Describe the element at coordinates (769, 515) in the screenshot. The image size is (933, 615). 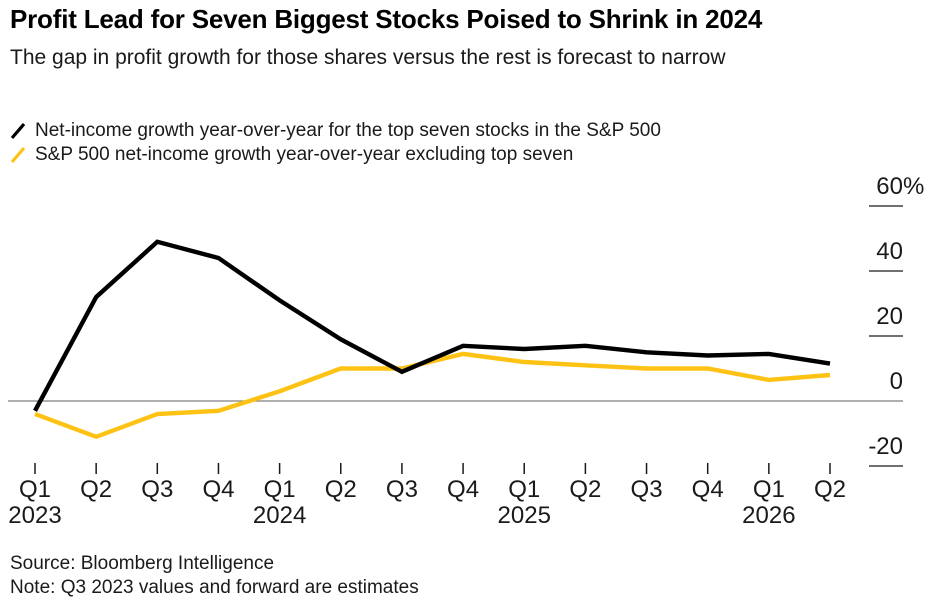
I see `year-label: 2026` at that location.